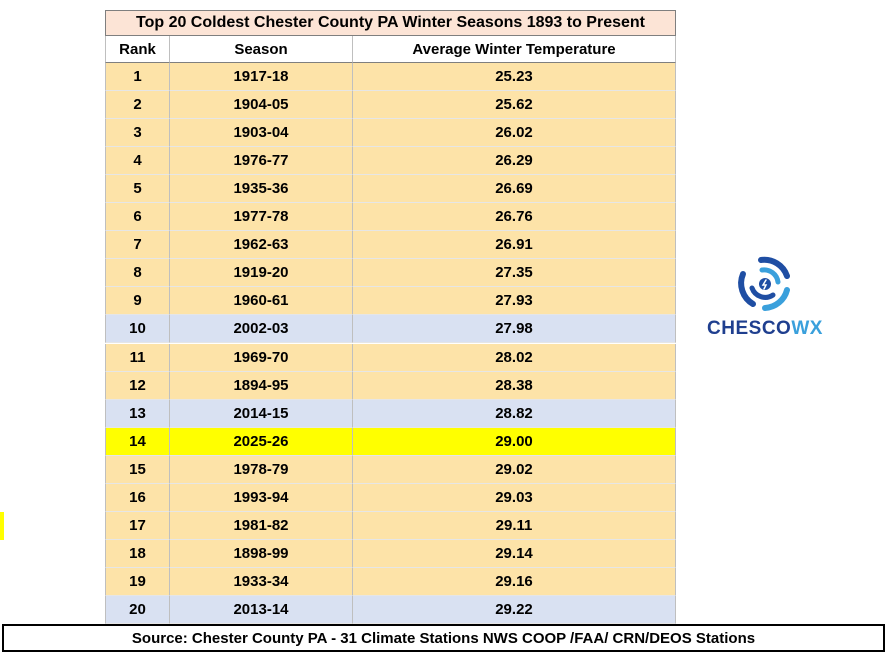  I want to click on table-cell: 11, so click(137, 357).